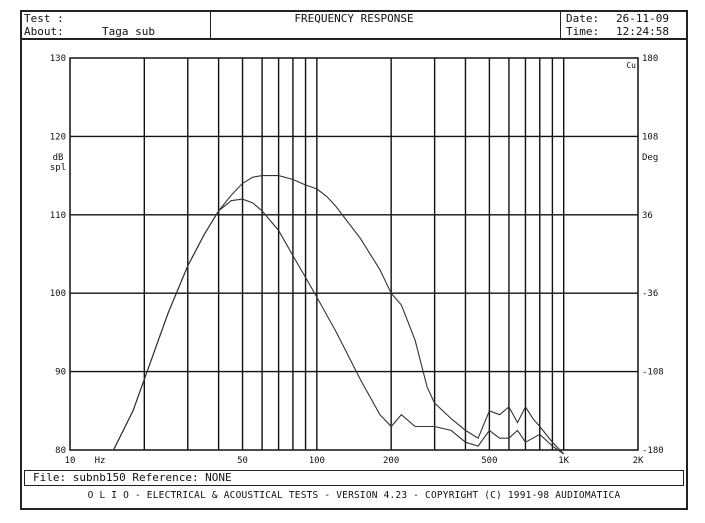  I want to click on file-info: File: subnb150 Reference: NONE, so click(132, 477).